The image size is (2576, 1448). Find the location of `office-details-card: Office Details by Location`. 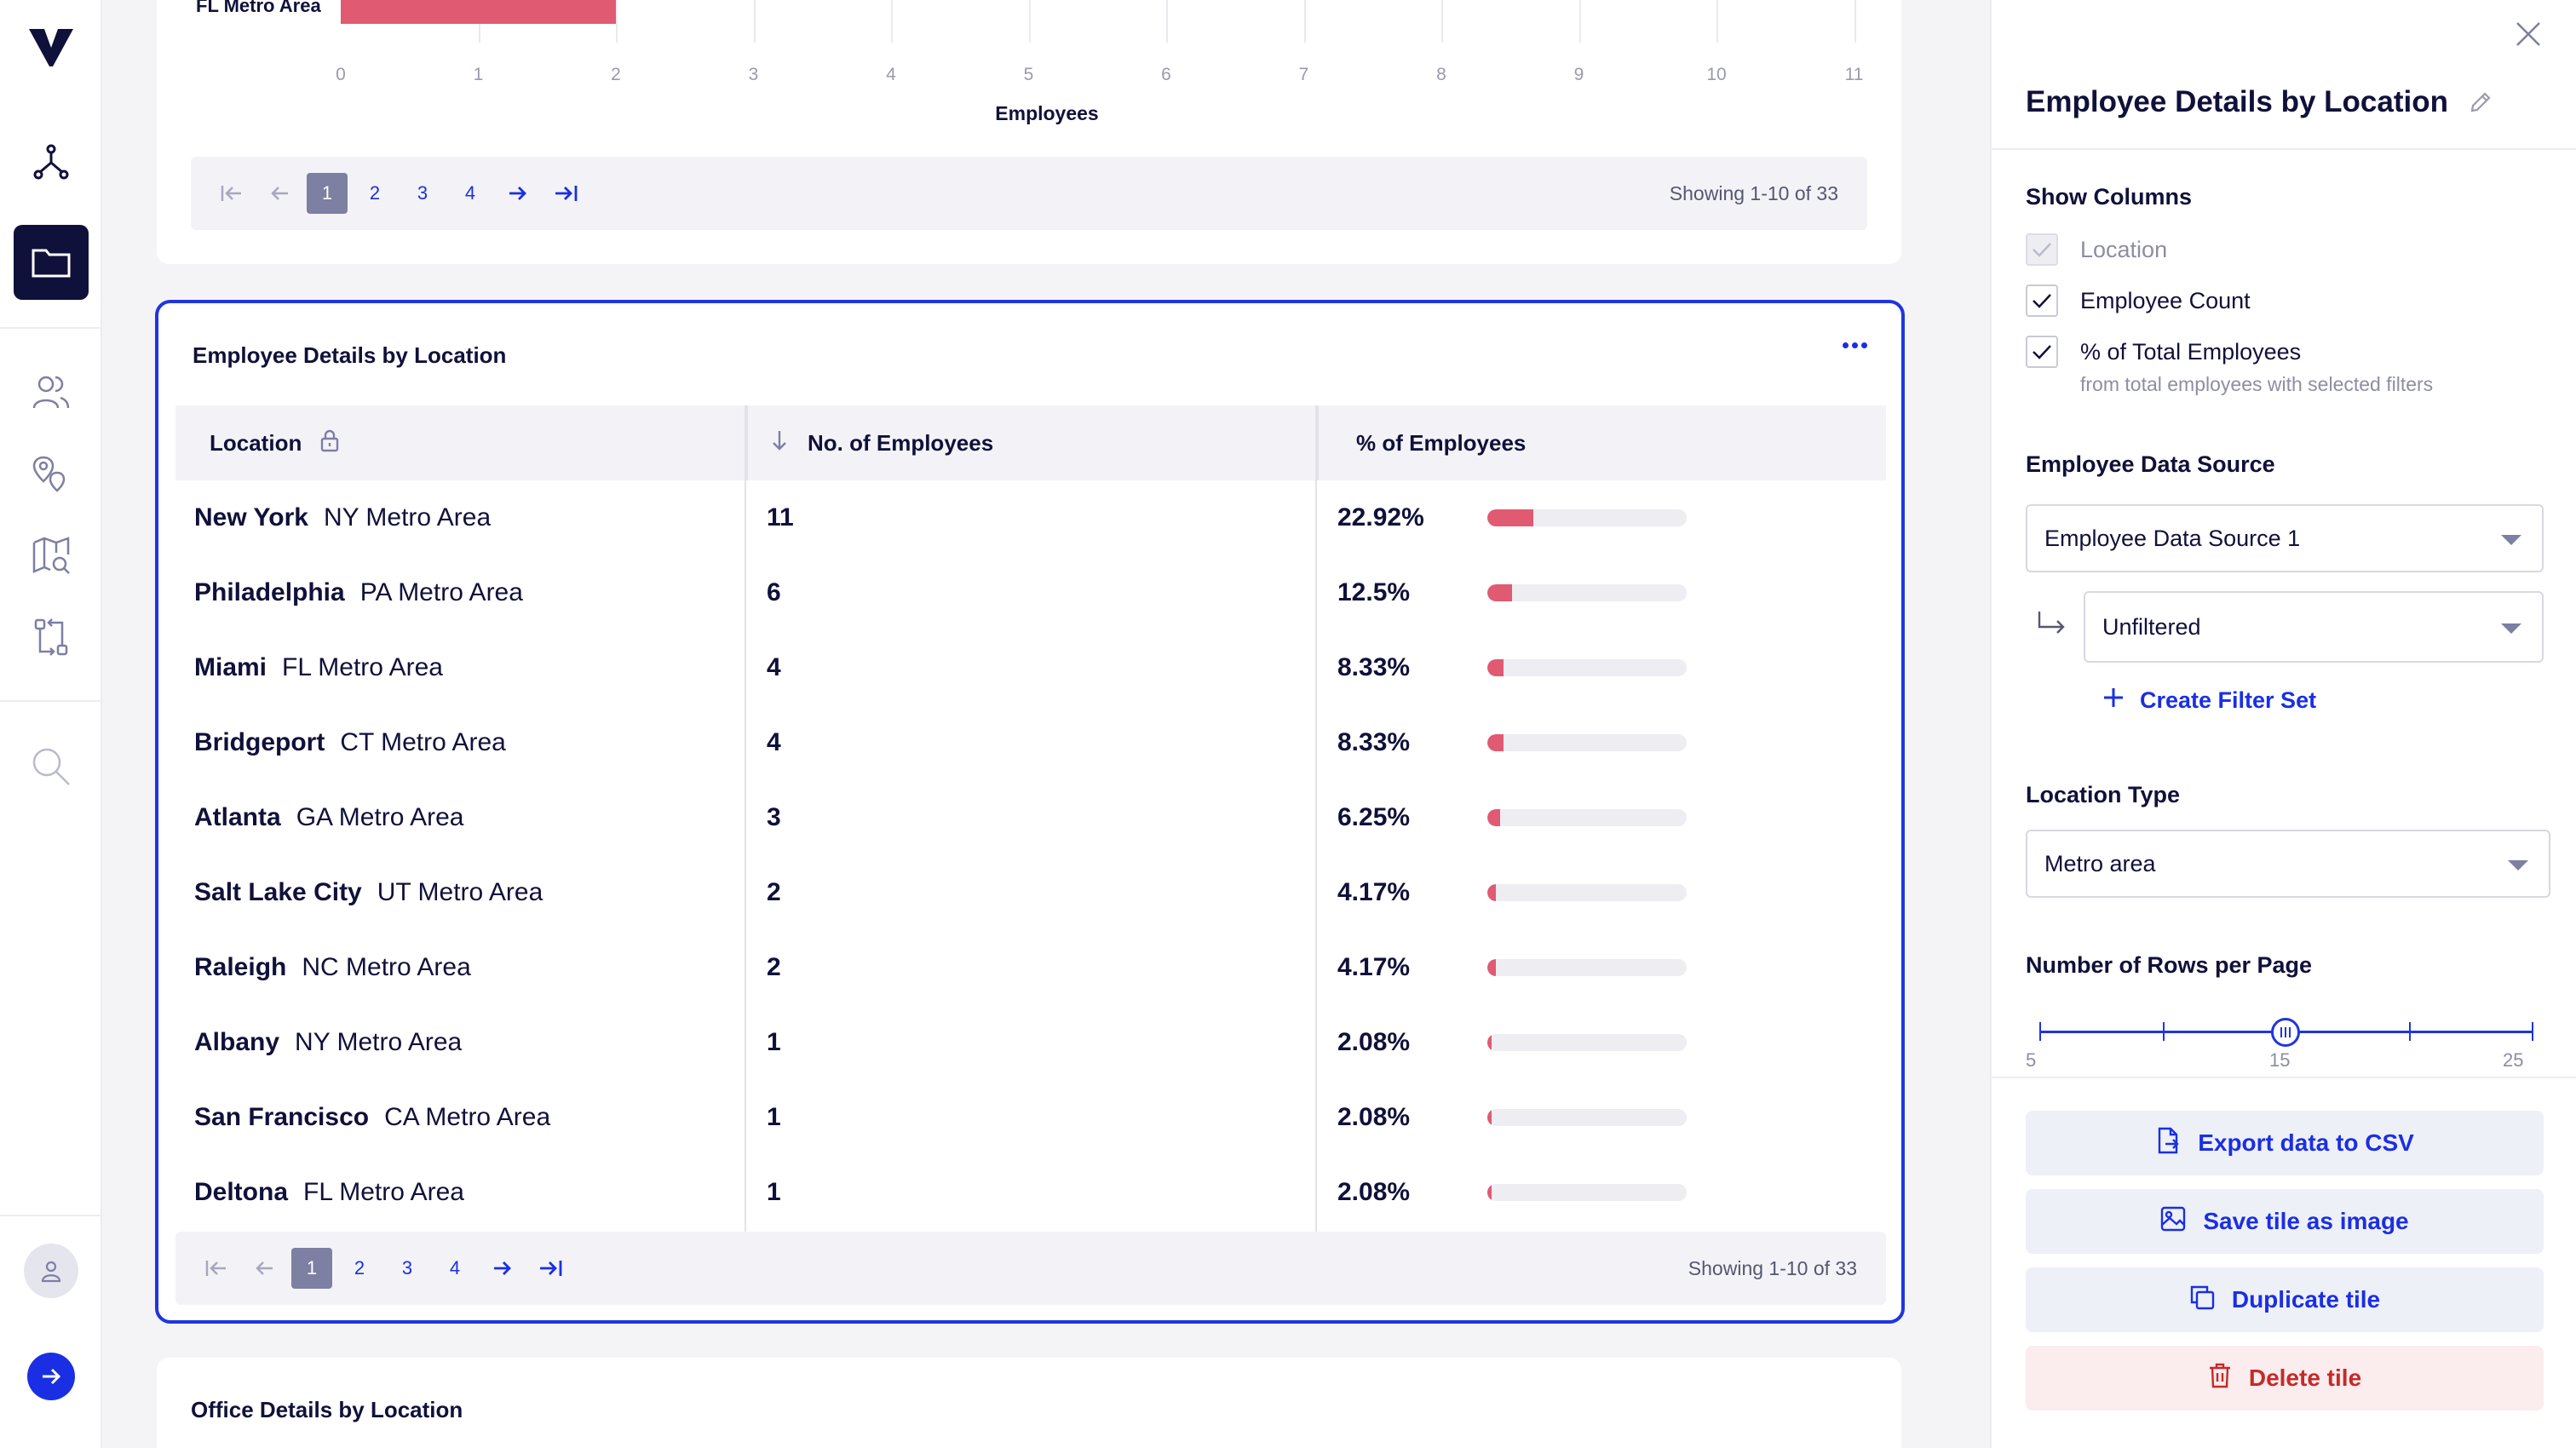

office-details-card: Office Details by Location is located at coordinates (1029, 1403).